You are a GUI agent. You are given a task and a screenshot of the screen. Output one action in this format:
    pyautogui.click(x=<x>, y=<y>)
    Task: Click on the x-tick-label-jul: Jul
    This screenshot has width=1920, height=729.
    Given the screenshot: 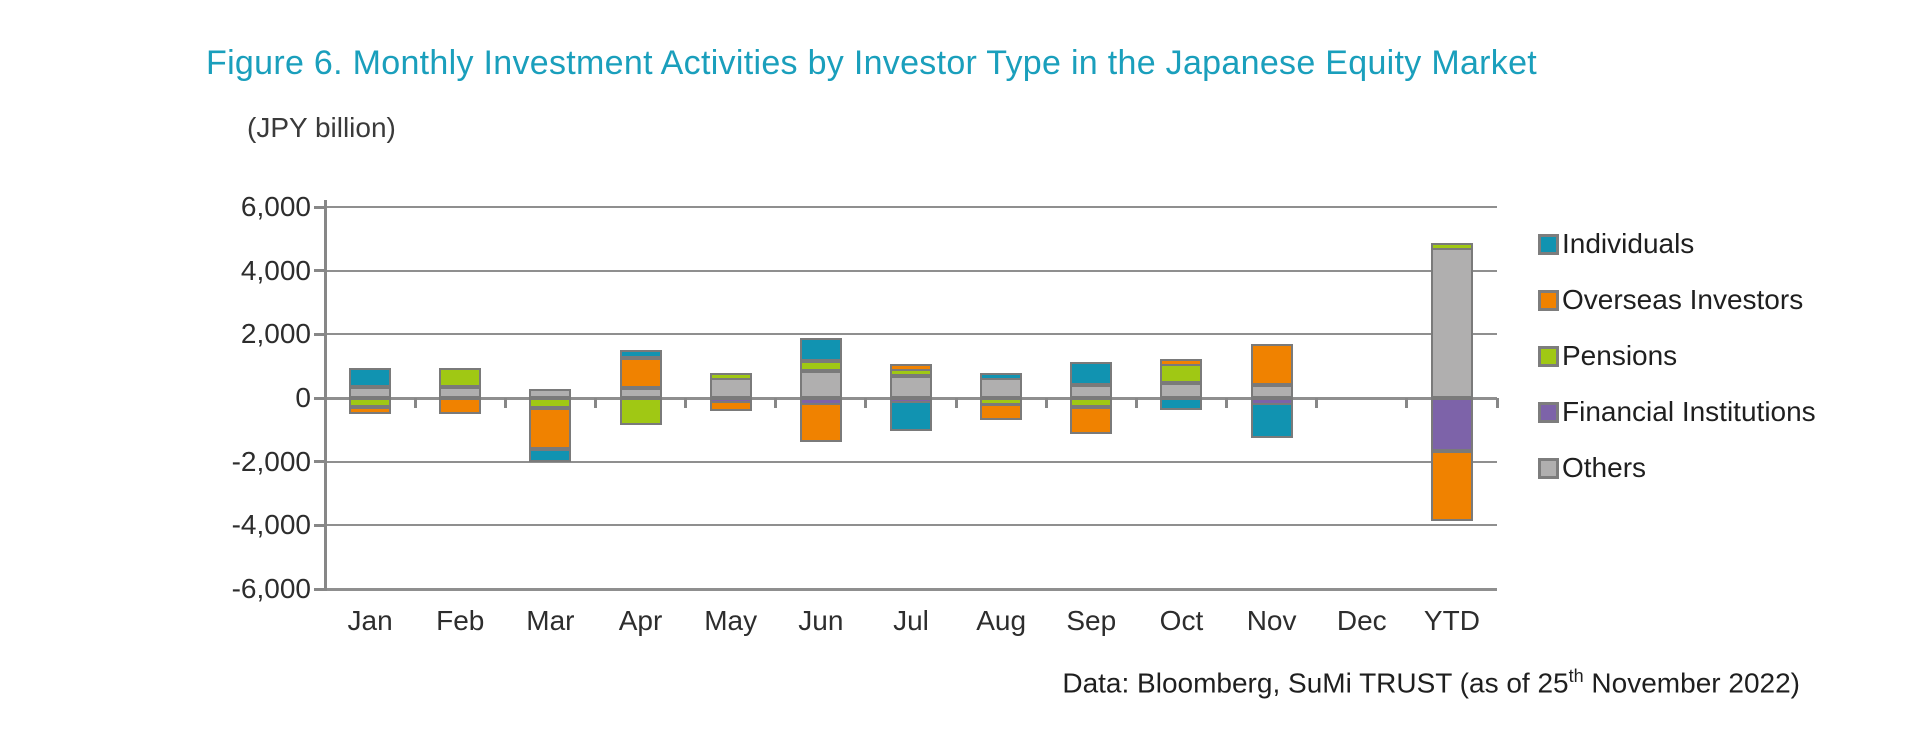 What is the action you would take?
    pyautogui.click(x=911, y=620)
    